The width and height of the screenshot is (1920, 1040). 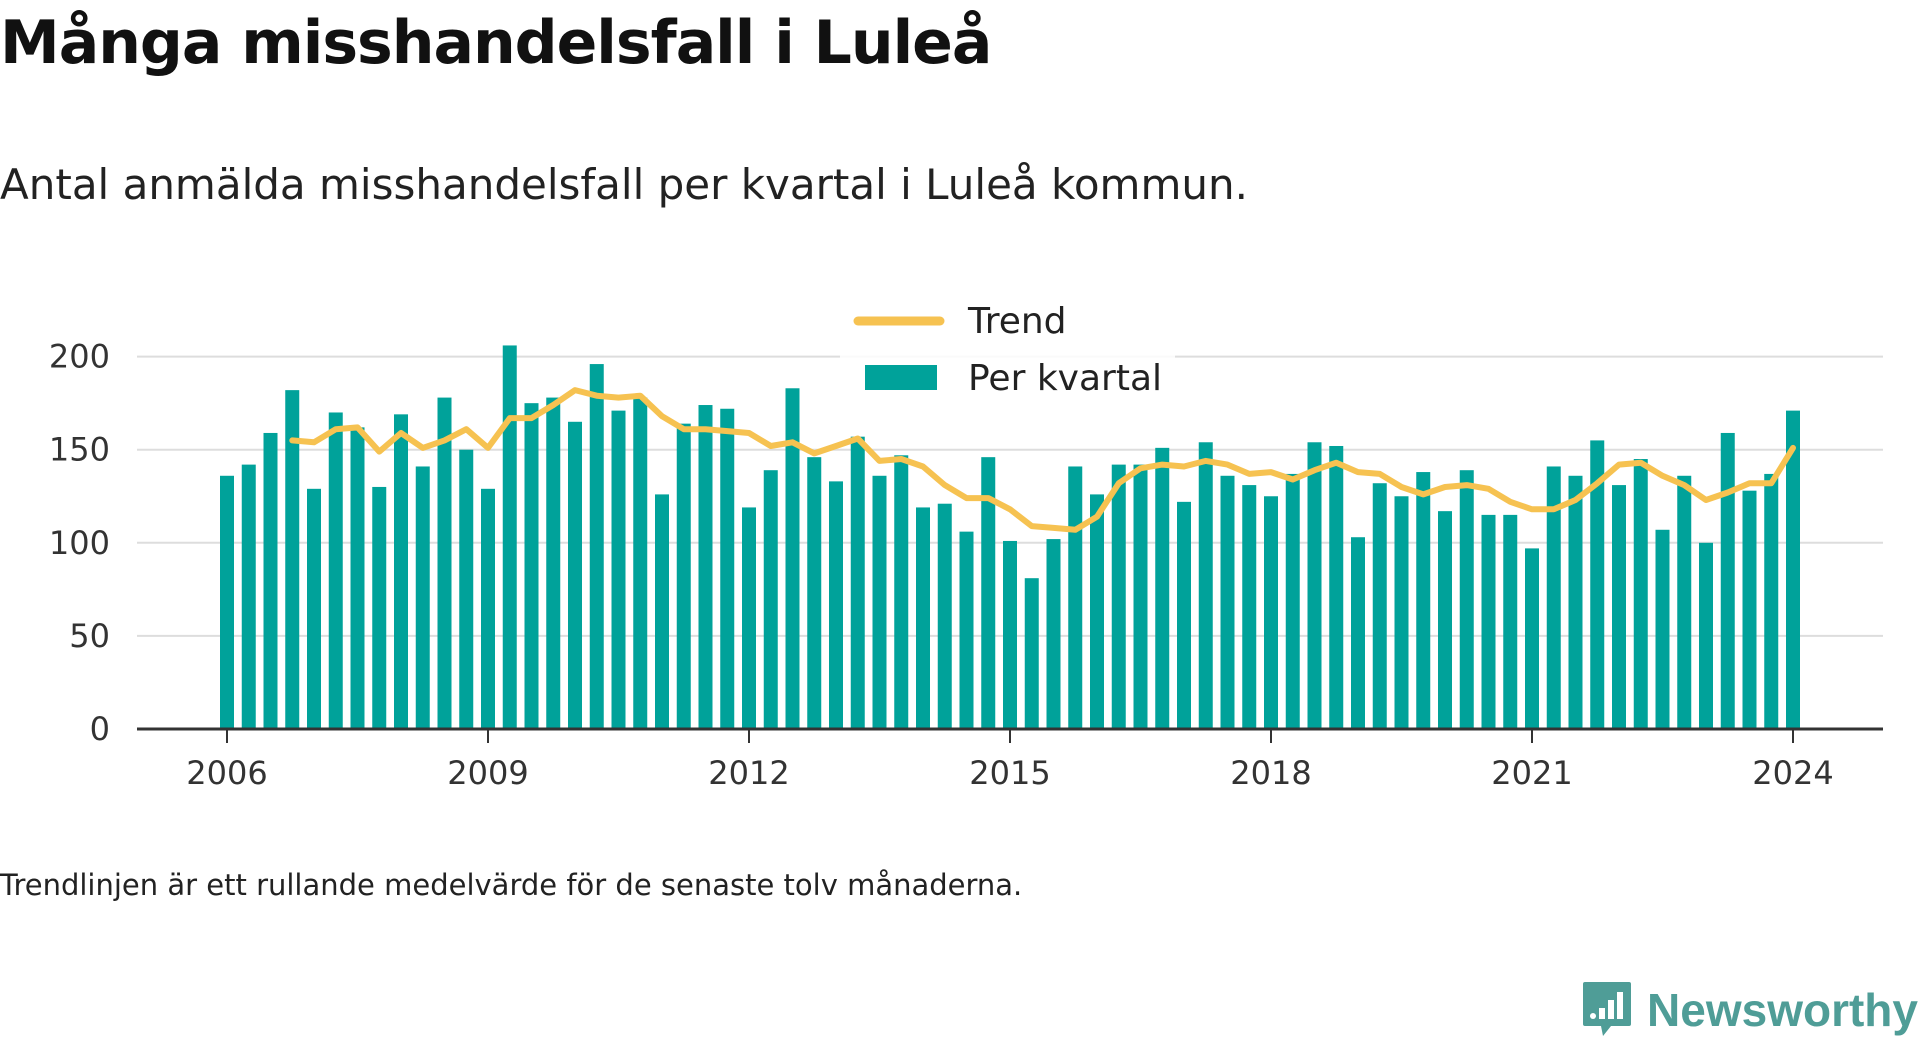 I want to click on x-tick-label: 2024, so click(x=1792, y=773).